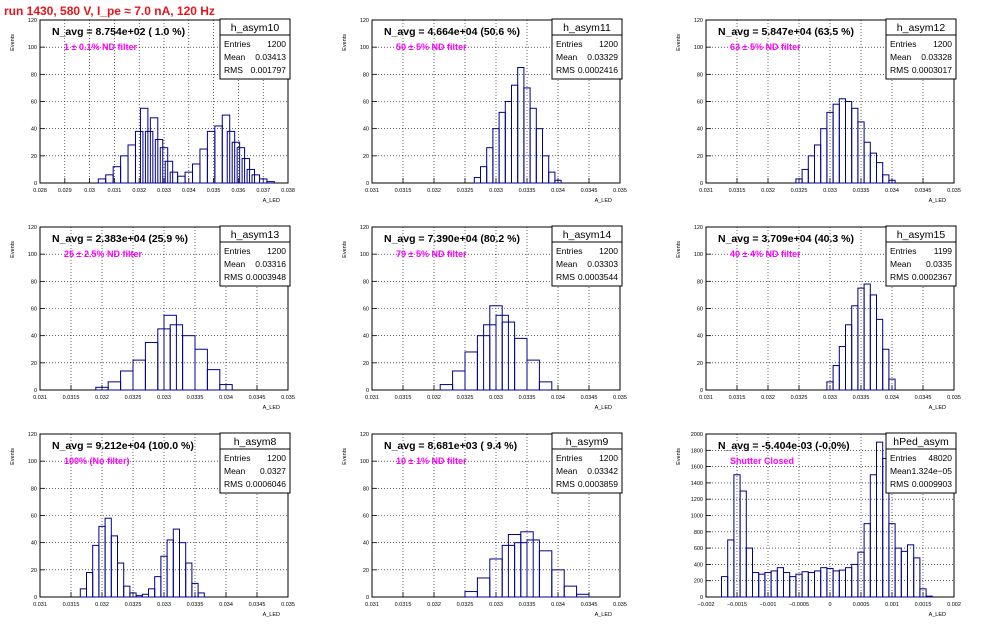 The width and height of the screenshot is (996, 627). What do you see at coordinates (270, 57) in the screenshot?
I see `stats-value: 0.03413` at bounding box center [270, 57].